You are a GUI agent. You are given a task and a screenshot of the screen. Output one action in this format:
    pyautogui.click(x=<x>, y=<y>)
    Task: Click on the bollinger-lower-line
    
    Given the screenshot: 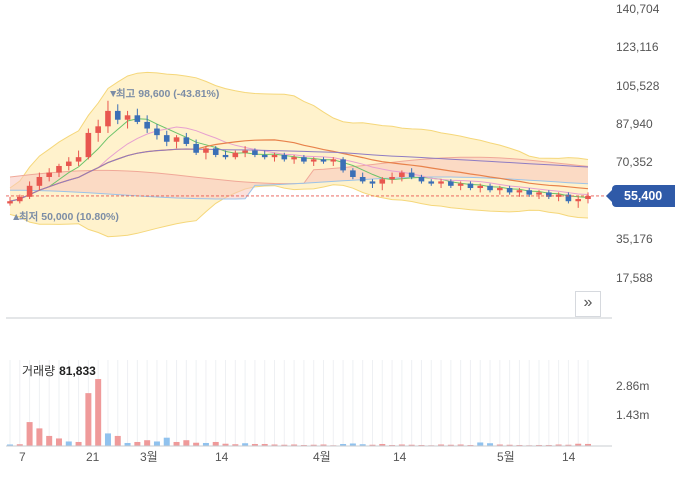 What is the action you would take?
    pyautogui.click(x=299, y=211)
    